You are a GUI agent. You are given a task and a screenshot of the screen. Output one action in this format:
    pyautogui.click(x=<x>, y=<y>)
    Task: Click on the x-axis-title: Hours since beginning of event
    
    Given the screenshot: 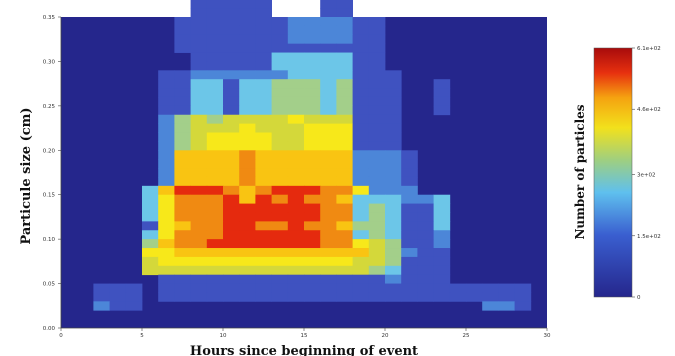 What is the action you would take?
    pyautogui.click(x=304, y=350)
    